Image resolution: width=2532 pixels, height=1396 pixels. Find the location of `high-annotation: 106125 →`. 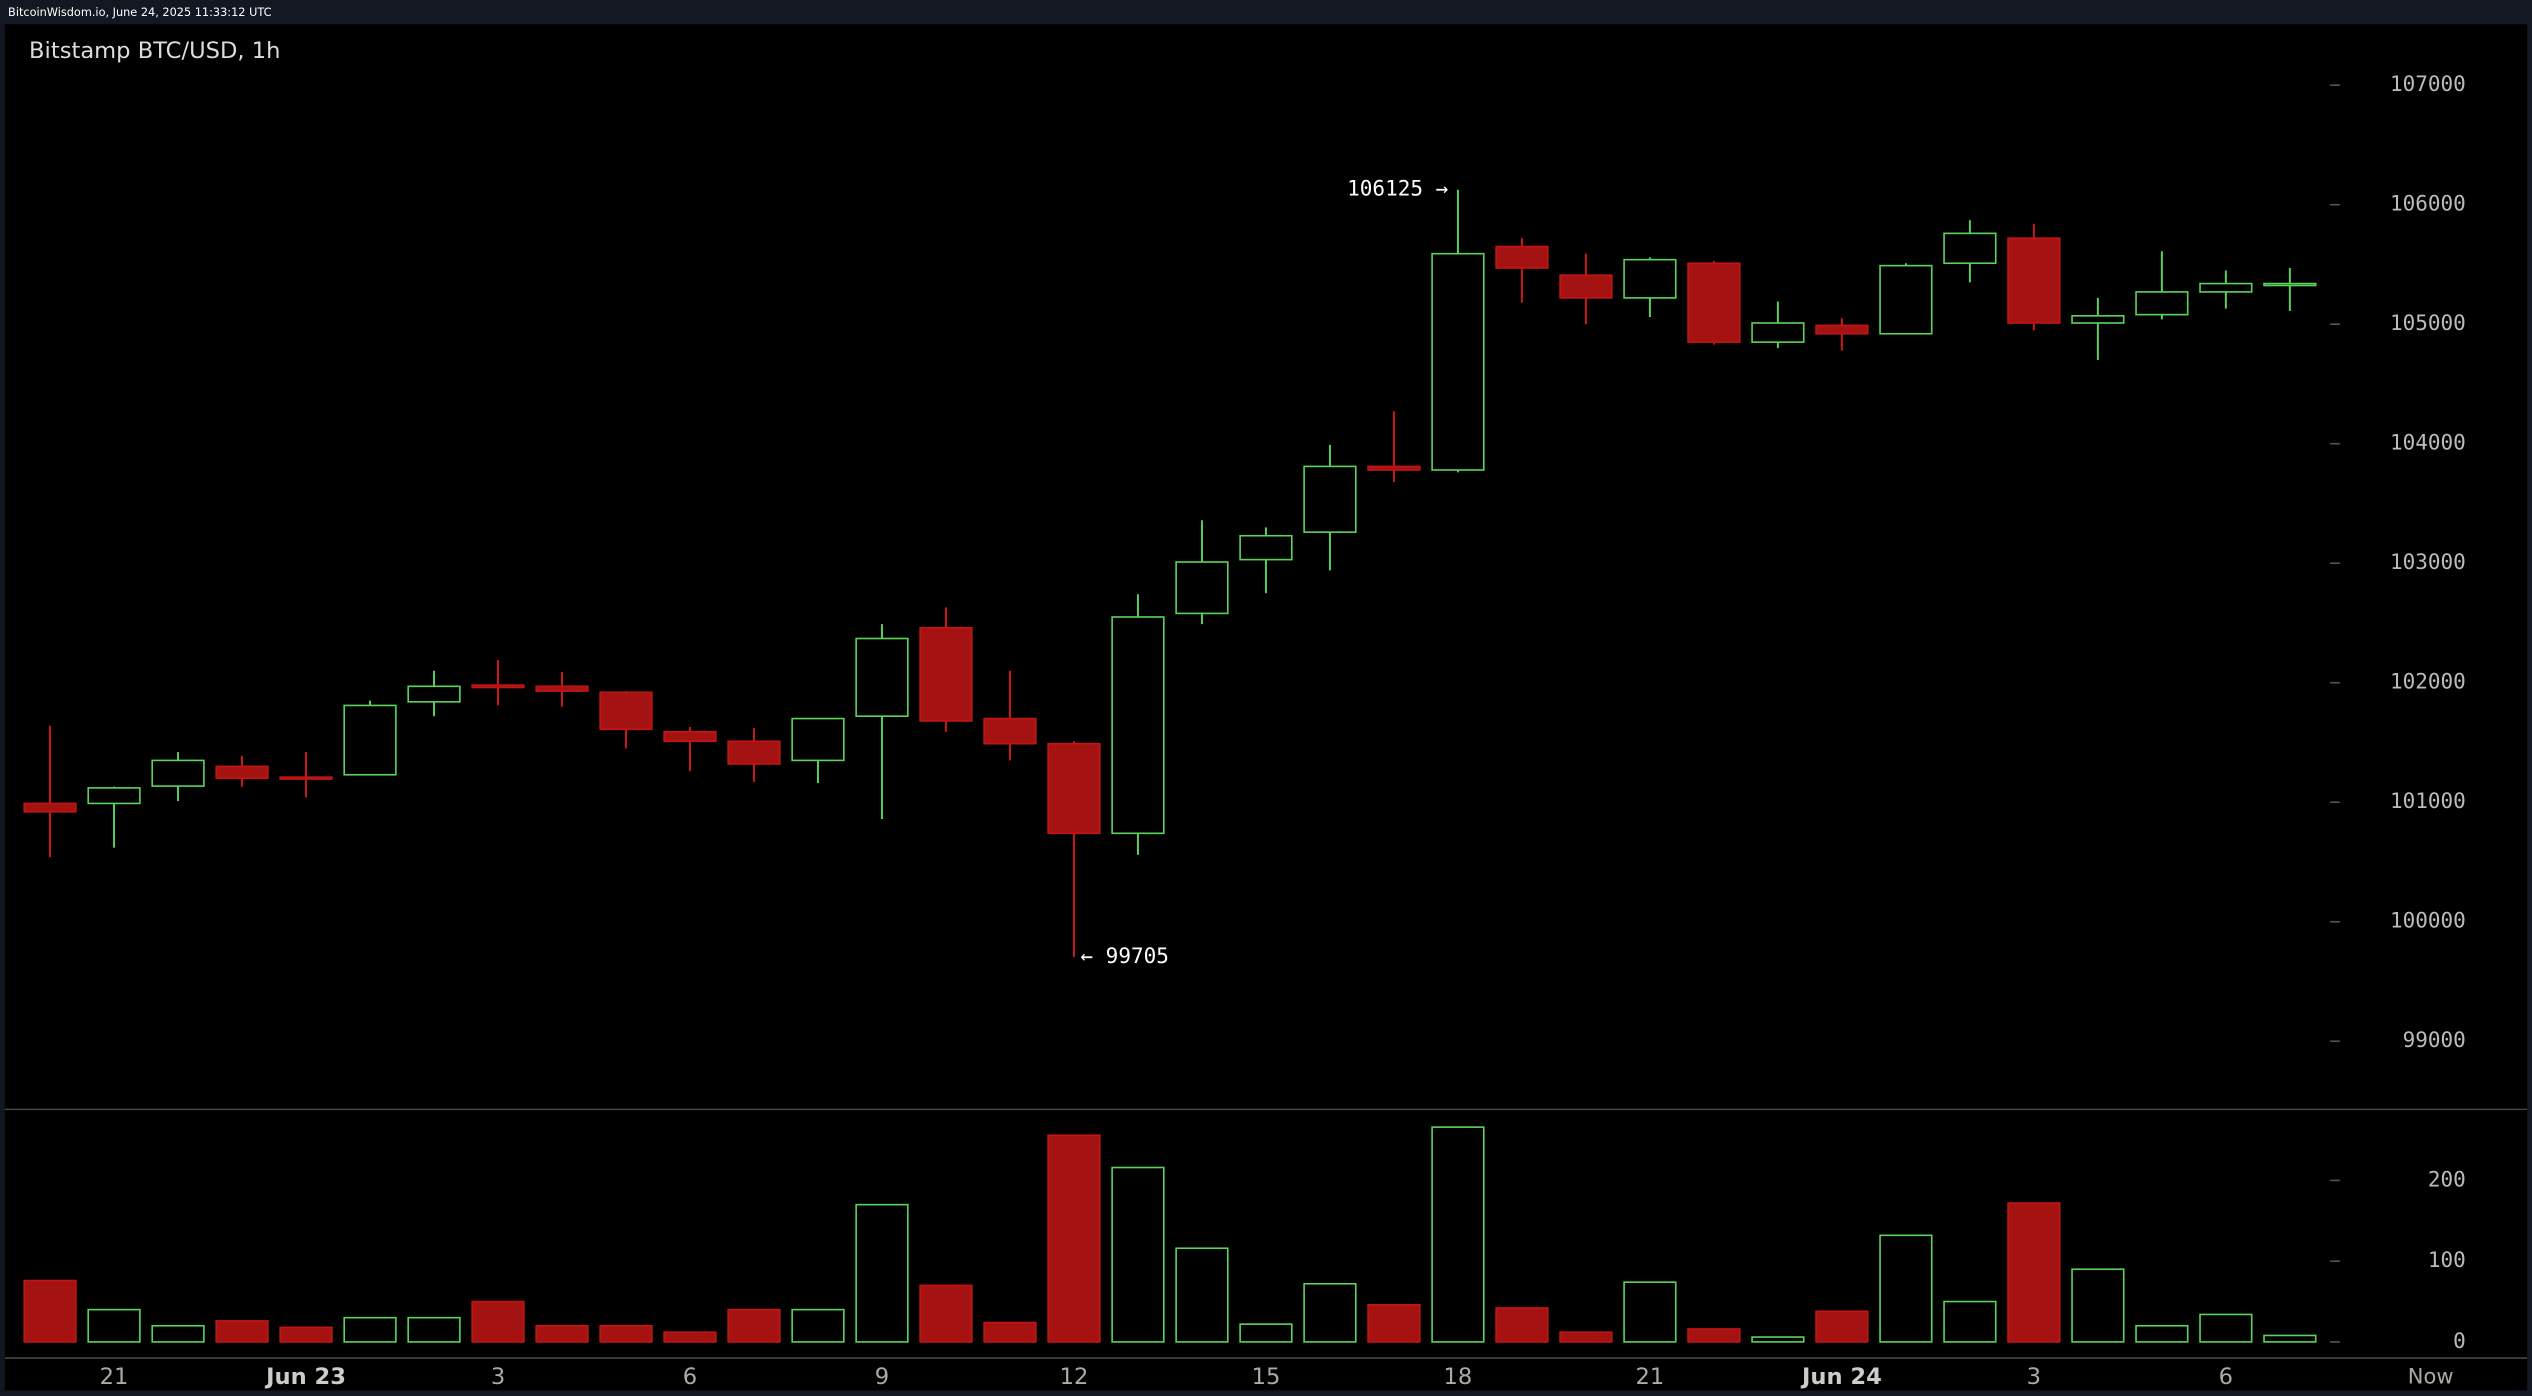

high-annotation: 106125 → is located at coordinates (1397, 189).